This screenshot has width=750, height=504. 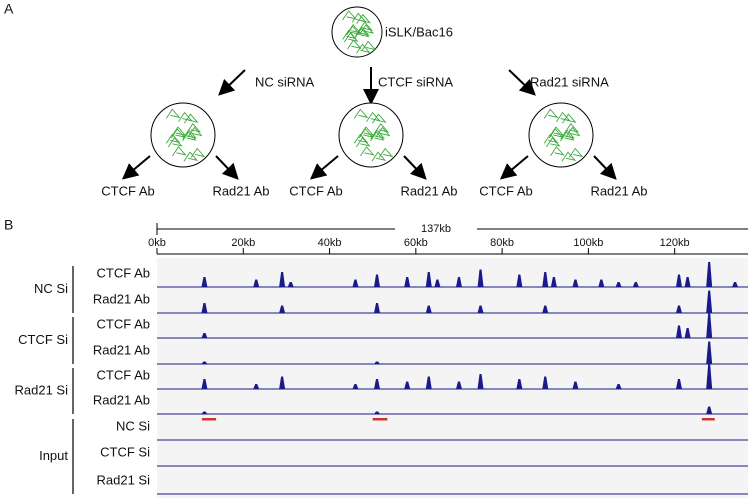 What do you see at coordinates (51, 288) in the screenshot?
I see `group-label: NC Si` at bounding box center [51, 288].